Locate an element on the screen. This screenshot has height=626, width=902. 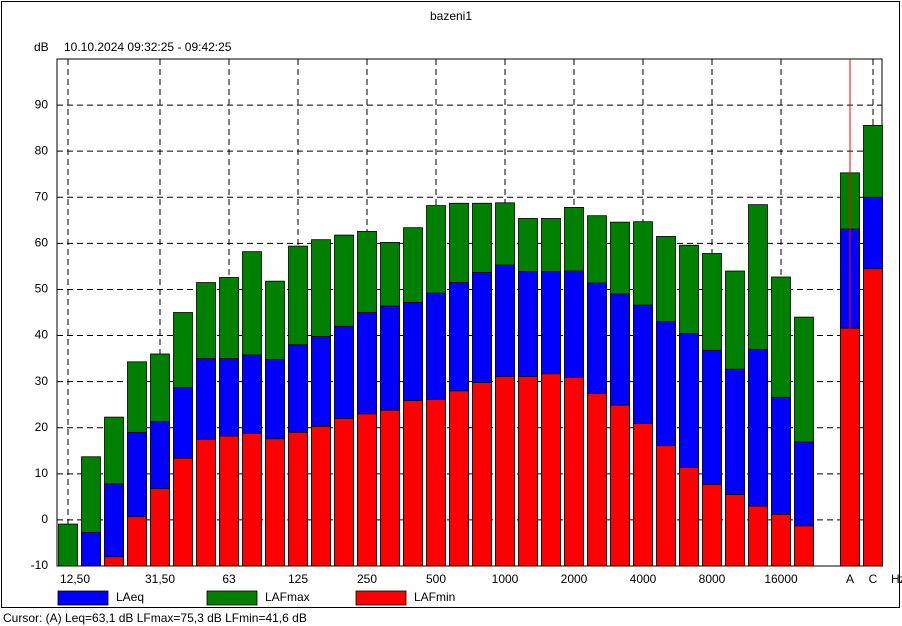
y-tick-label: 0 is located at coordinates (44, 519).